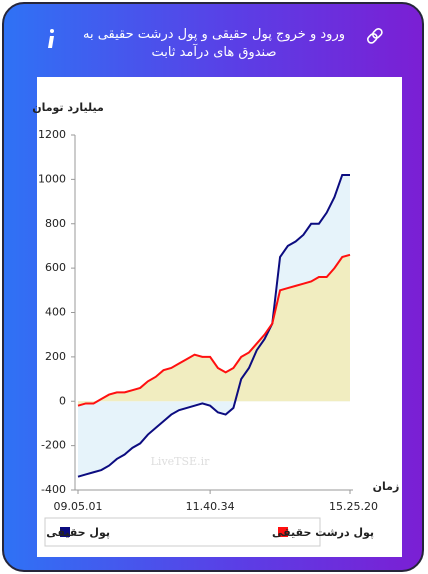 The width and height of the screenshot is (428, 574). What do you see at coordinates (55, 223) in the screenshot?
I see `y-tick-label: 800` at bounding box center [55, 223].